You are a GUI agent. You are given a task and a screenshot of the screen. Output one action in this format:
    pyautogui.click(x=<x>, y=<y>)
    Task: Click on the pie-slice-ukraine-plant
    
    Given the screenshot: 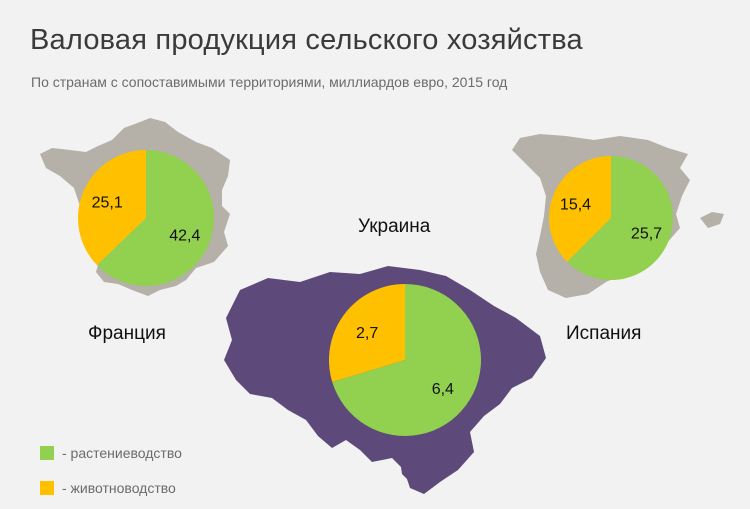 What is the action you would take?
    pyautogui.click(x=406, y=360)
    